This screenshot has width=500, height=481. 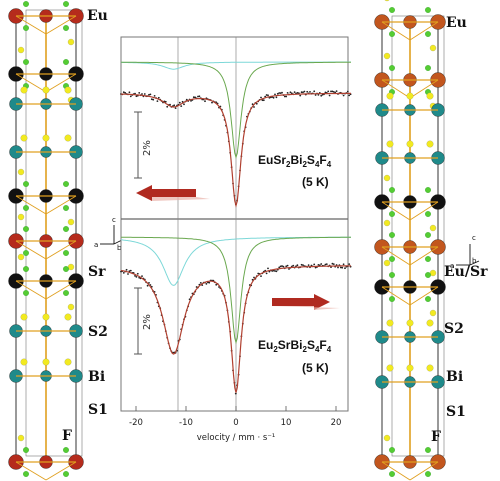 I want to click on compound-label-top: EuSr2Bi2S4F4, so click(x=295, y=161).